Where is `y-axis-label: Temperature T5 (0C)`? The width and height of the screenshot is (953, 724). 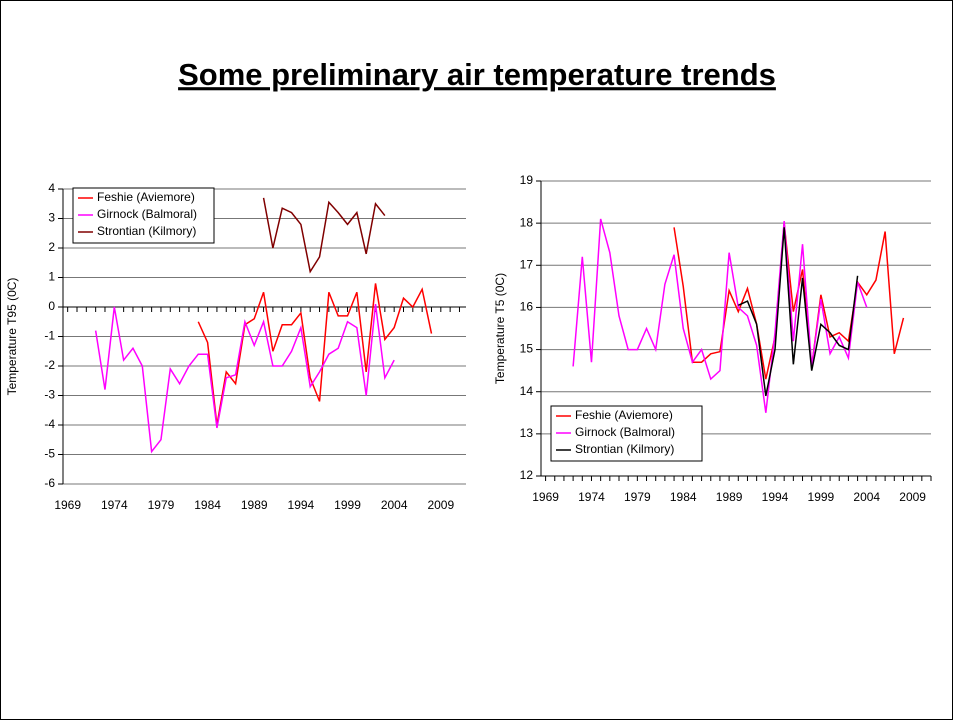
y-axis-label: Temperature T5 (0C) is located at coordinates (500, 328).